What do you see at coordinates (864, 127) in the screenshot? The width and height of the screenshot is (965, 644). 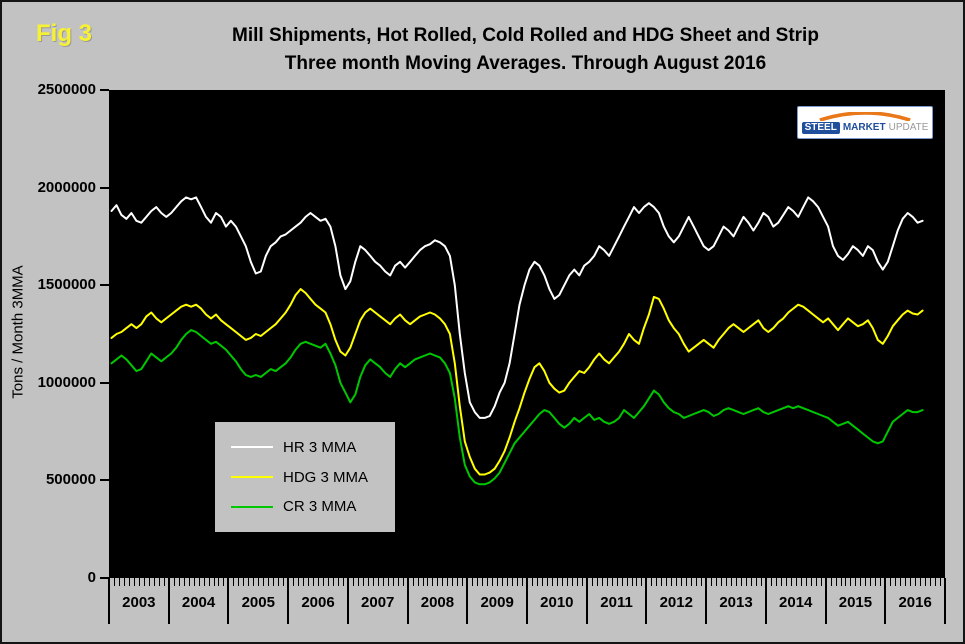 I see `logo-word-market: MARKET` at bounding box center [864, 127].